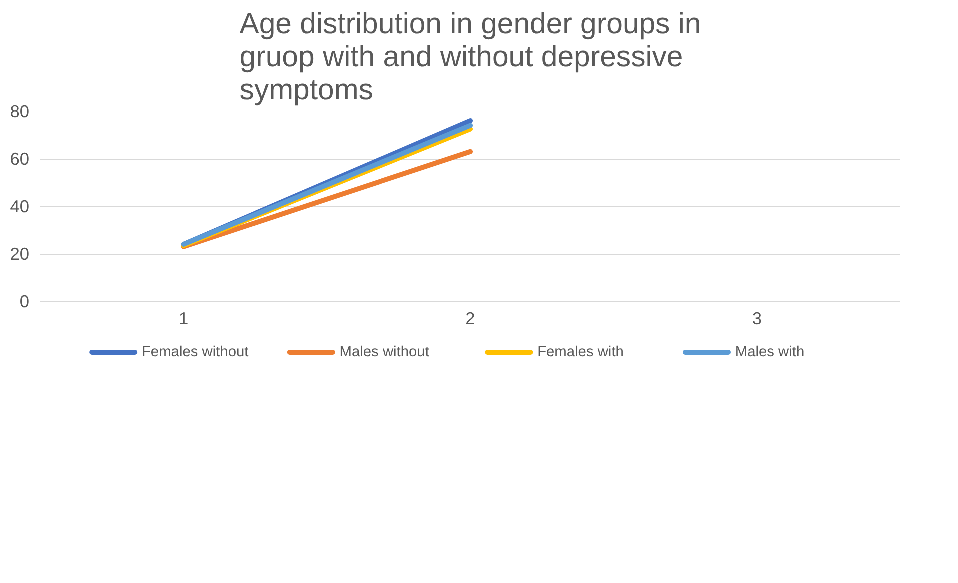 Image resolution: width=958 pixels, height=583 pixels. Describe the element at coordinates (195, 352) in the screenshot. I see `legend-label: Females without` at that location.